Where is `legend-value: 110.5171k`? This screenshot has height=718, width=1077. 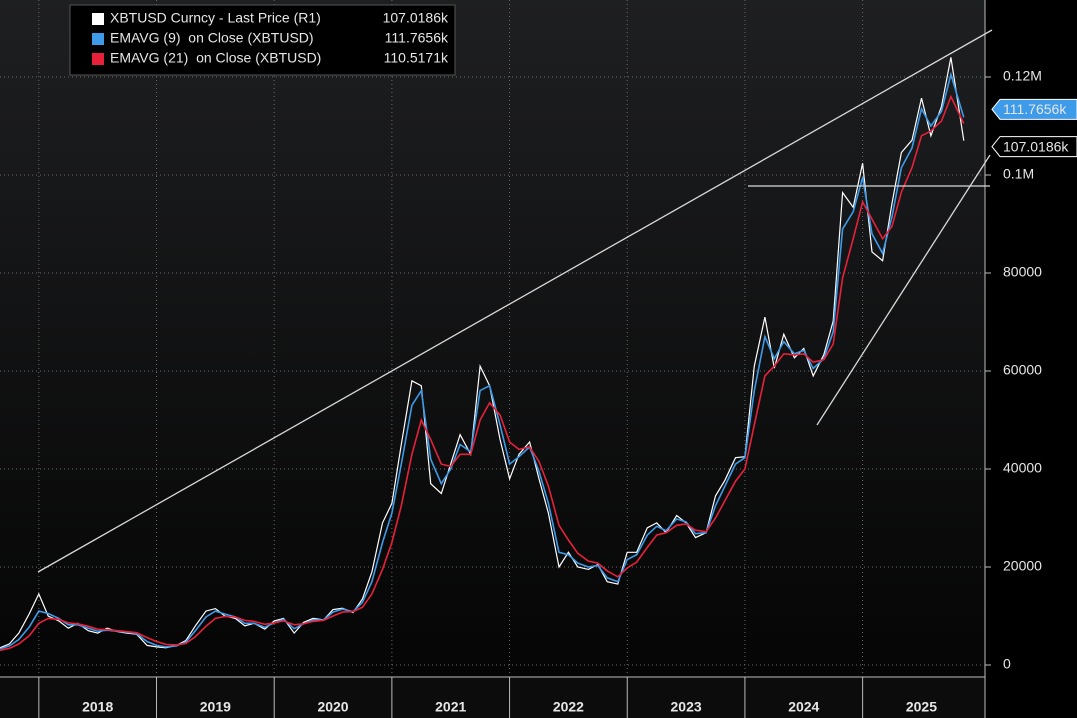
legend-value: 110.5171k is located at coordinates (416, 58).